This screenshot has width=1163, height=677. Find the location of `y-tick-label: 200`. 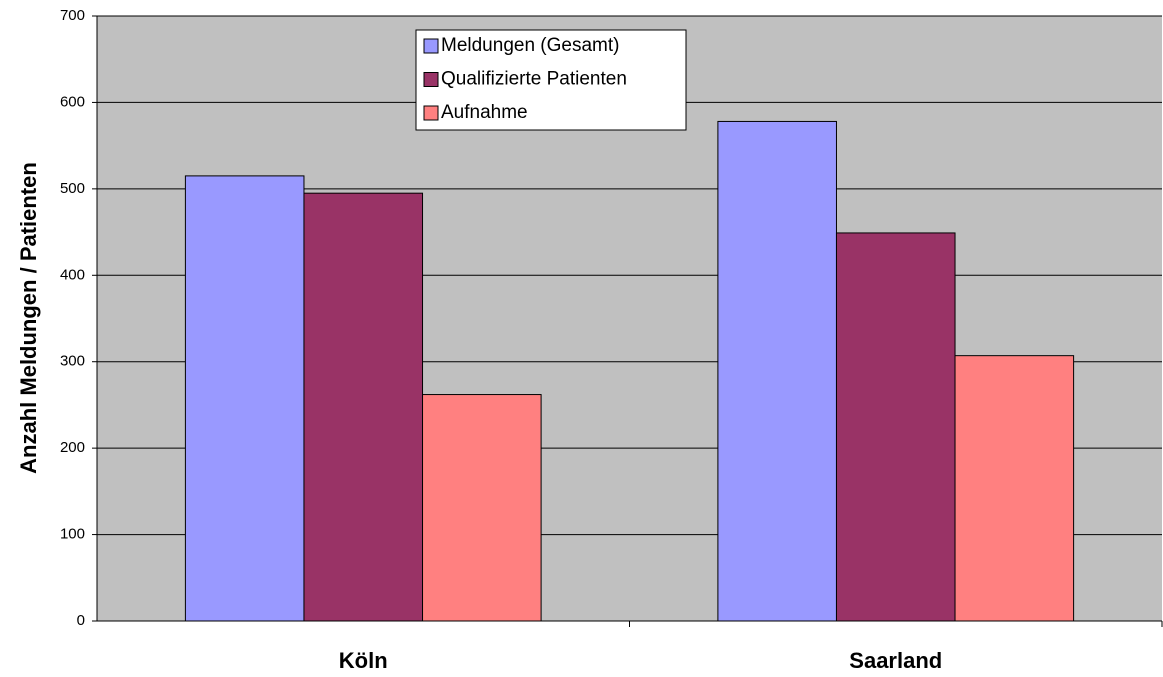

y-tick-label: 200 is located at coordinates (72, 447).